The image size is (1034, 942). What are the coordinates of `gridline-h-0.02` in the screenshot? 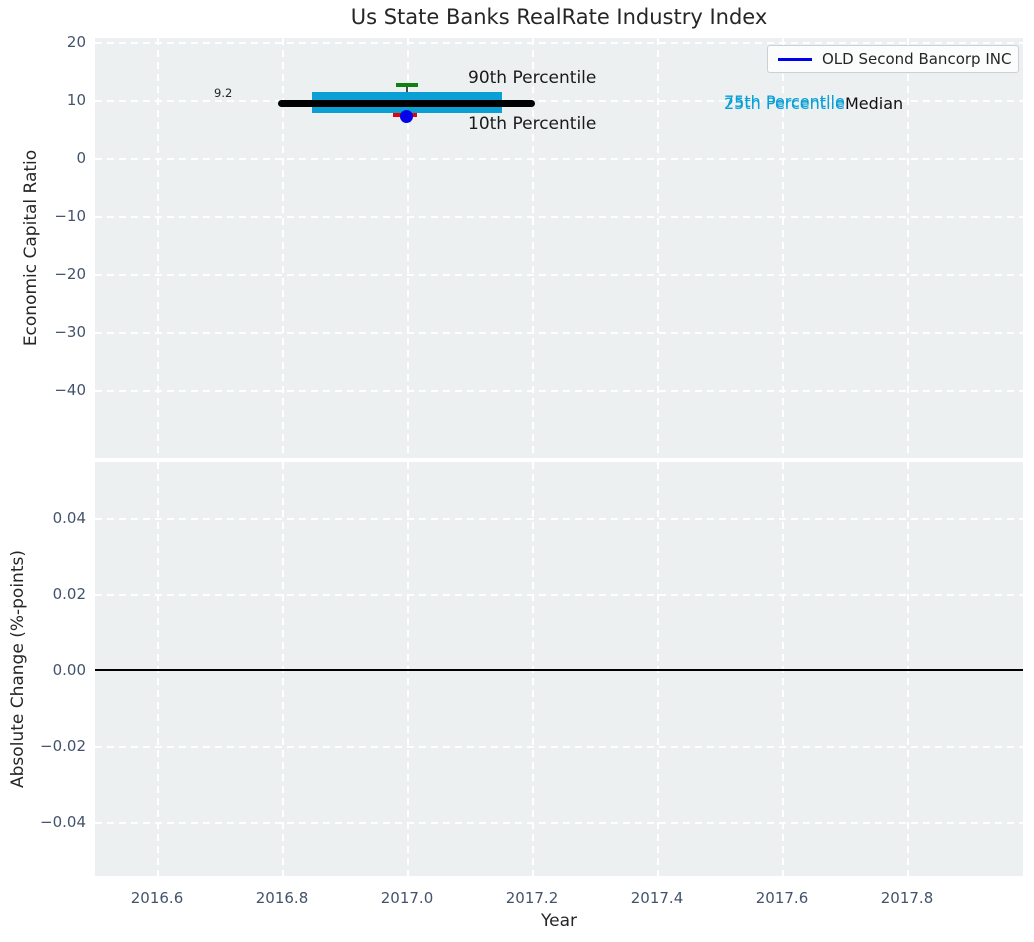 It's located at (559, 595).